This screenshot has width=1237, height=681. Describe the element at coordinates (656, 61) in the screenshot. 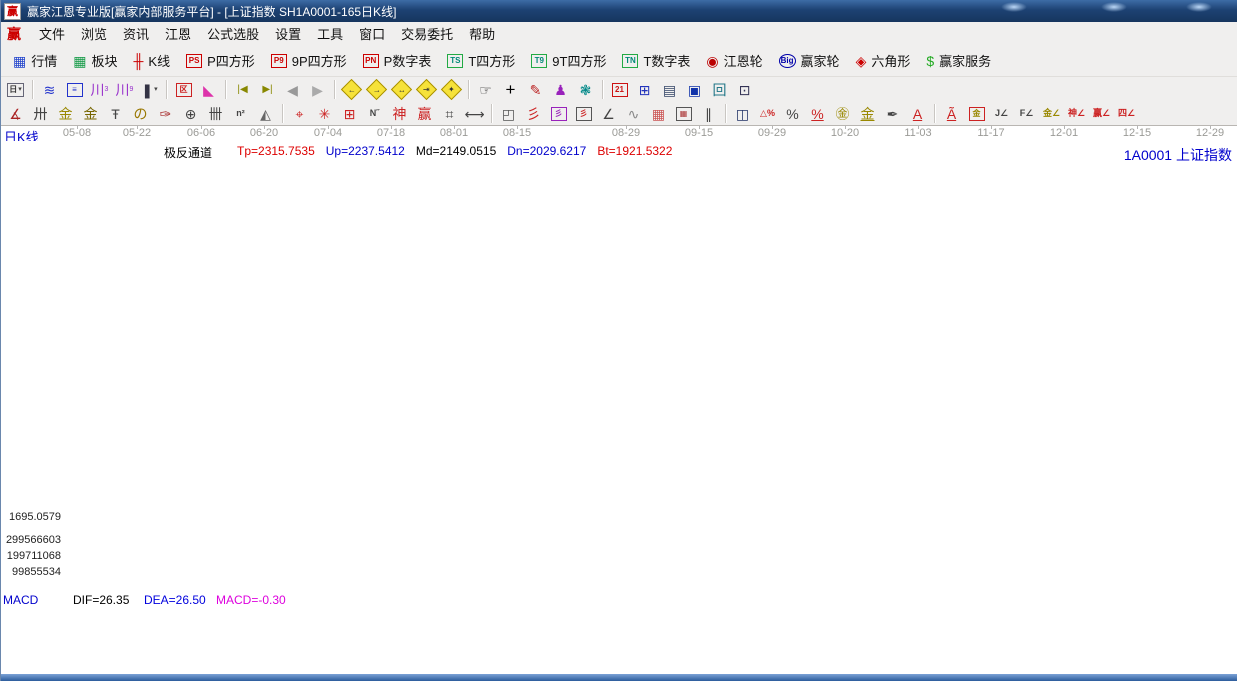

I see `t-number-table-button: TN T数字表` at that location.